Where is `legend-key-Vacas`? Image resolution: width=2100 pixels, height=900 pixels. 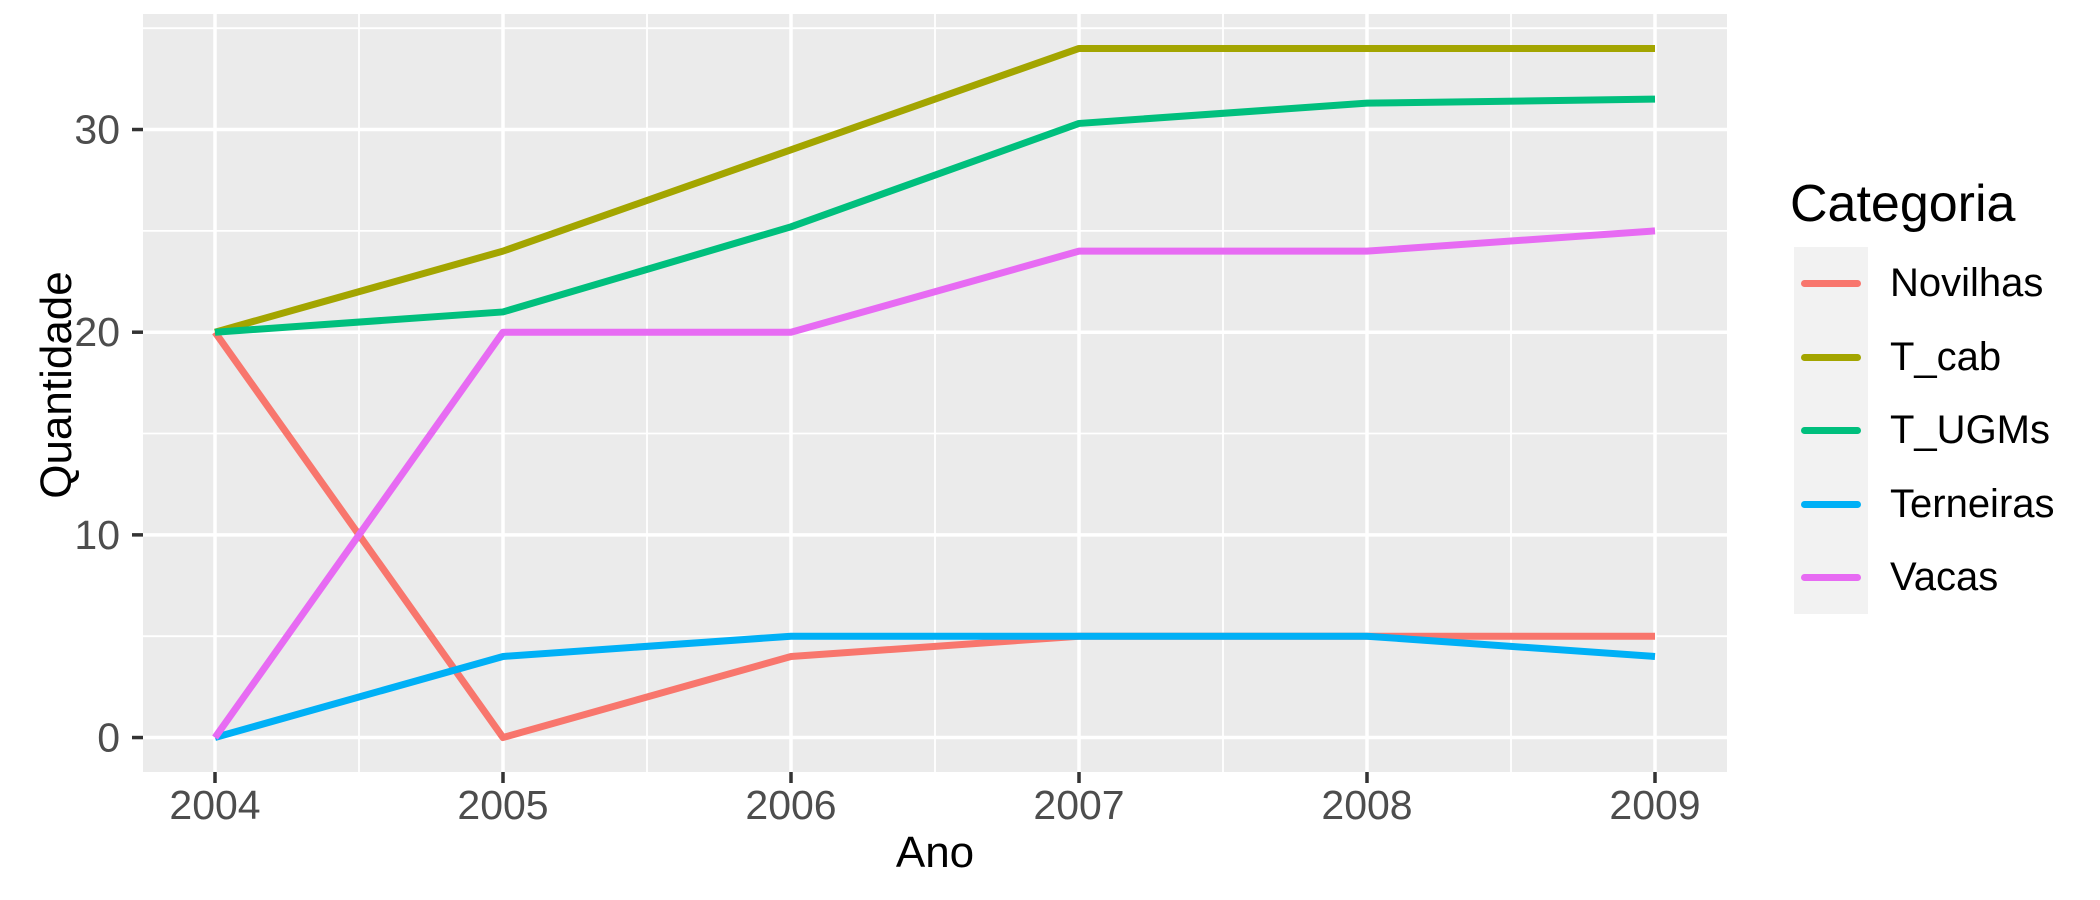
legend-key-Vacas is located at coordinates (1831, 577).